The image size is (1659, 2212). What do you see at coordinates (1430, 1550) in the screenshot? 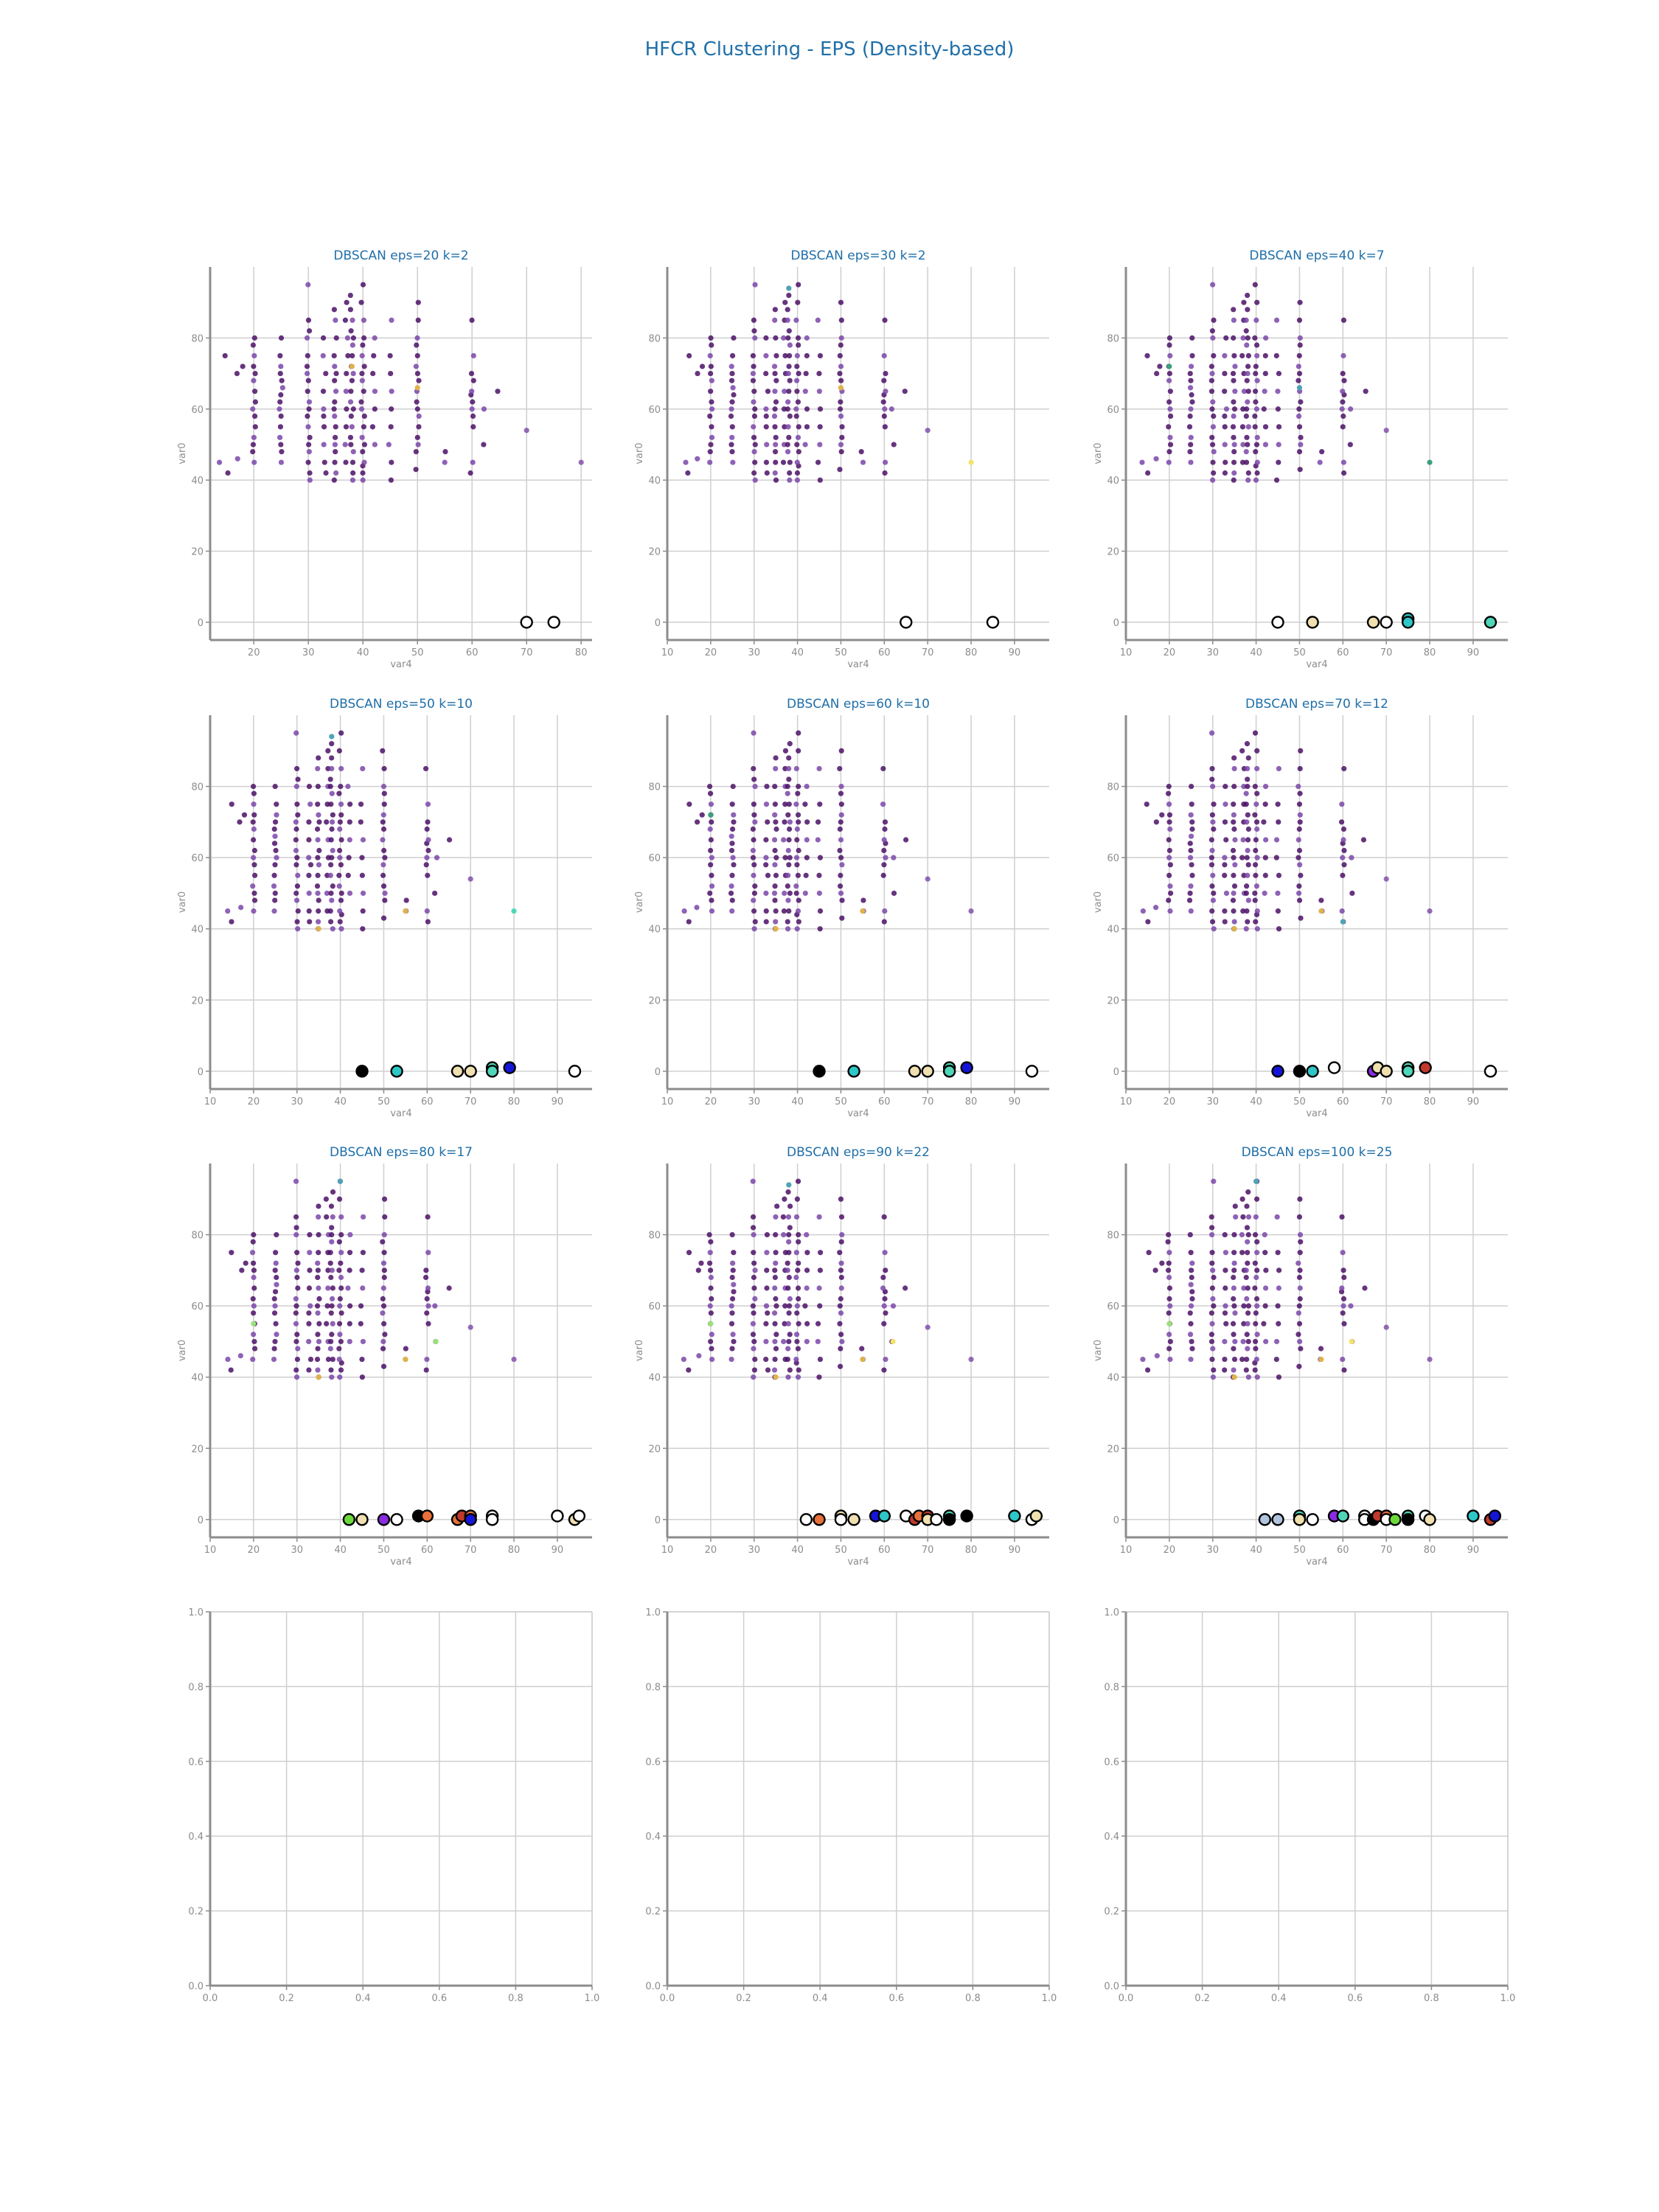
I see `x-tick-label: 80` at bounding box center [1430, 1550].